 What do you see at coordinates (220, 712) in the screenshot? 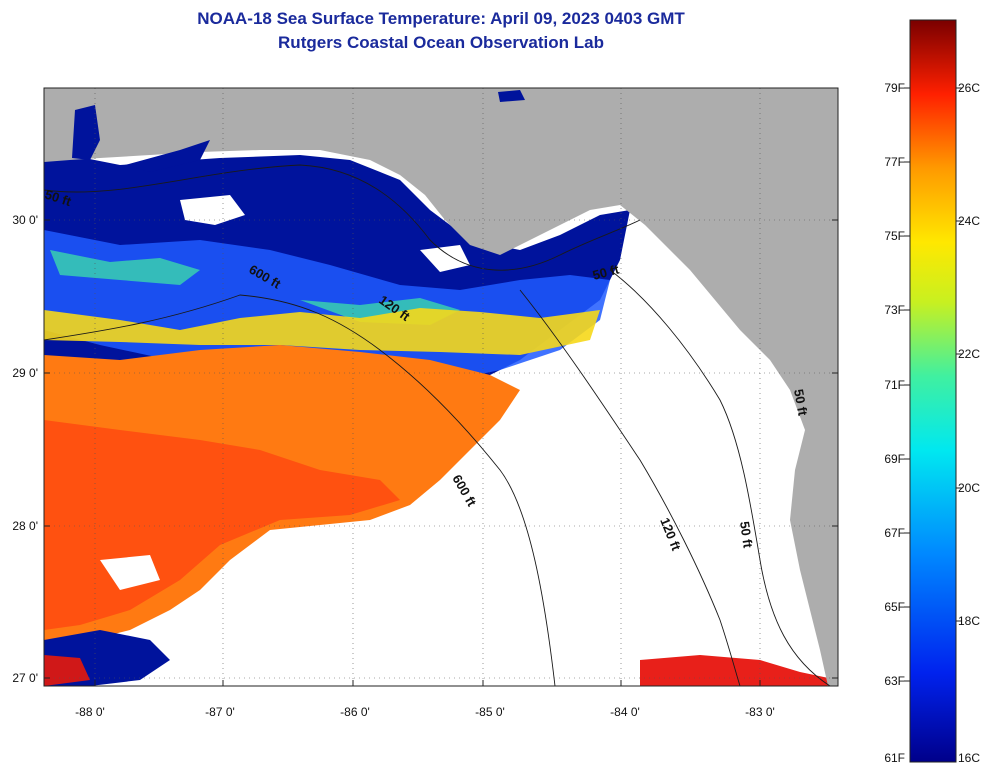
I see `lon-label: -87 0'` at bounding box center [220, 712].